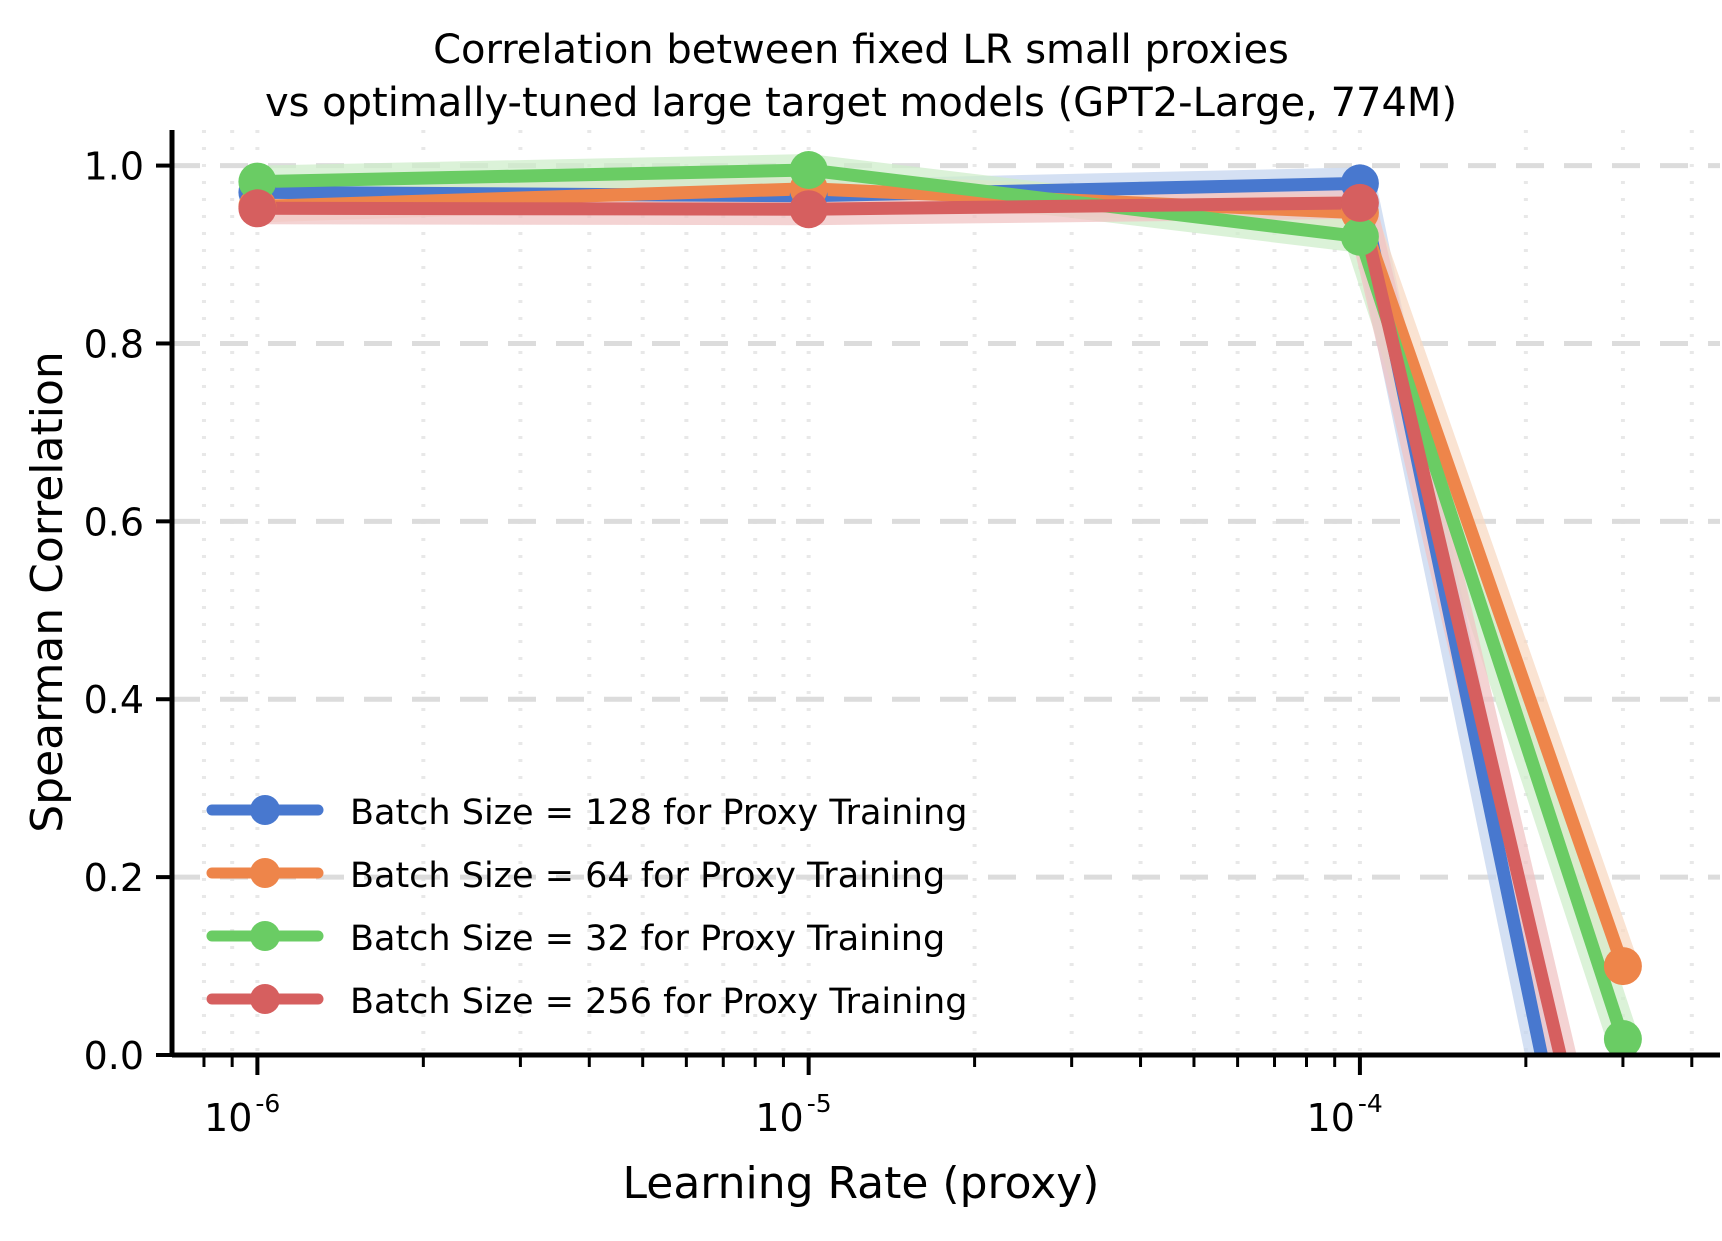 Image resolution: width=1722 pixels, height=1241 pixels. What do you see at coordinates (647, 939) in the screenshot?
I see `legend-label: Batch Size = 32 for Proxy Training` at bounding box center [647, 939].